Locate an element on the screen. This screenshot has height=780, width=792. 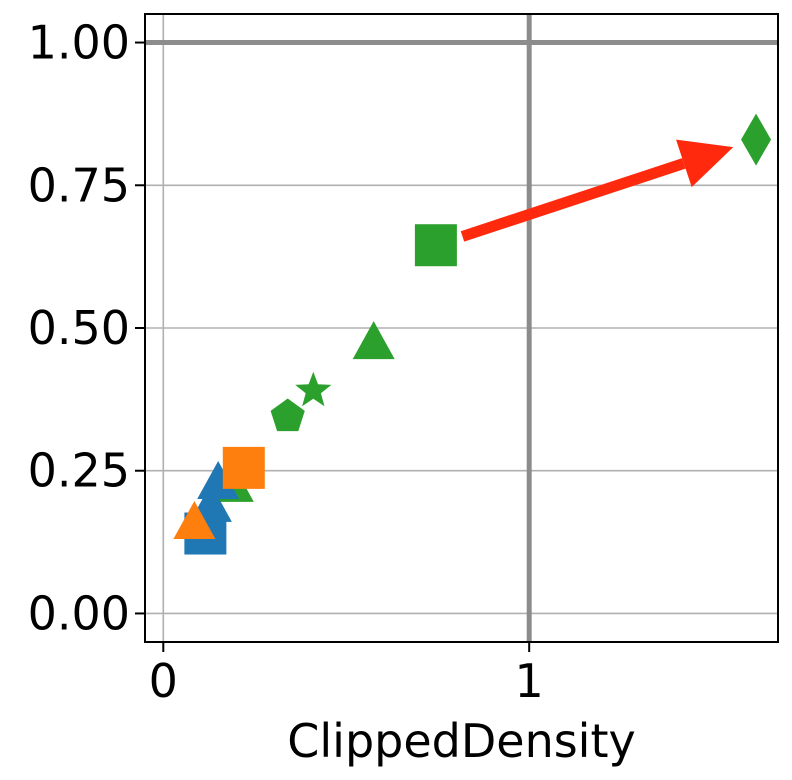
arrow-shaft is located at coordinates (573, 200).